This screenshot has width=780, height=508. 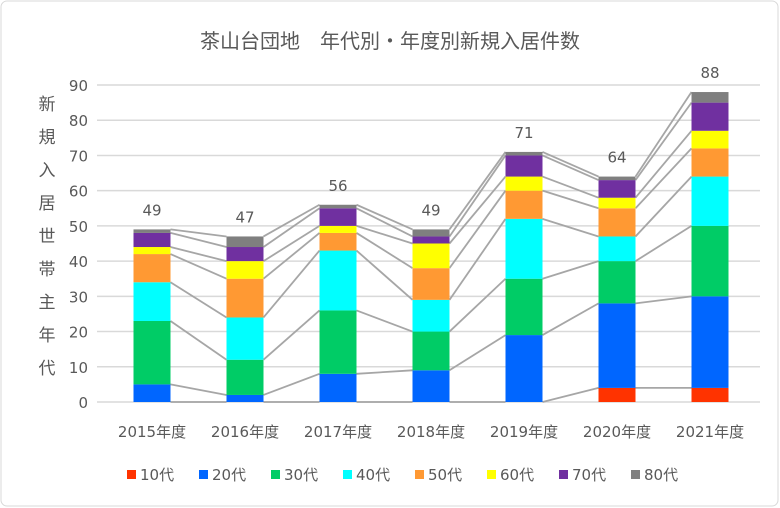 What do you see at coordinates (617, 432) in the screenshot?
I see `x-tick-label: 2020年度` at bounding box center [617, 432].